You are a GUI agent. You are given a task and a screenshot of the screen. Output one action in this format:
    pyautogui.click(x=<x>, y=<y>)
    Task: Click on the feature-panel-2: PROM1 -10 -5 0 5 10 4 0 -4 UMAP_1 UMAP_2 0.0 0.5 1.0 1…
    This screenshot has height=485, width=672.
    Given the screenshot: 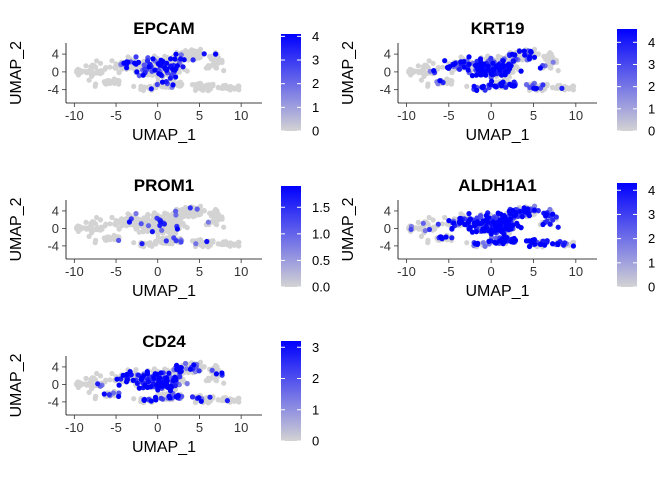 What is the action you would take?
    pyautogui.click(x=169, y=238)
    